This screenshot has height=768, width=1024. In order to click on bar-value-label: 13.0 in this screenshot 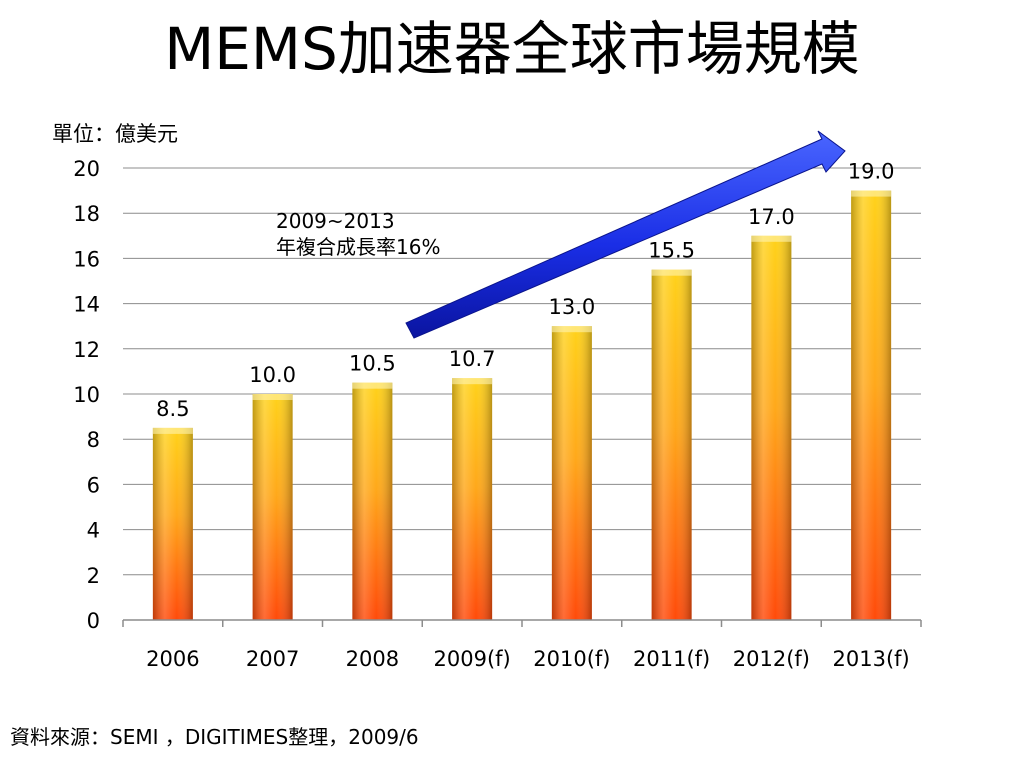, I will do `click(571, 307)`.